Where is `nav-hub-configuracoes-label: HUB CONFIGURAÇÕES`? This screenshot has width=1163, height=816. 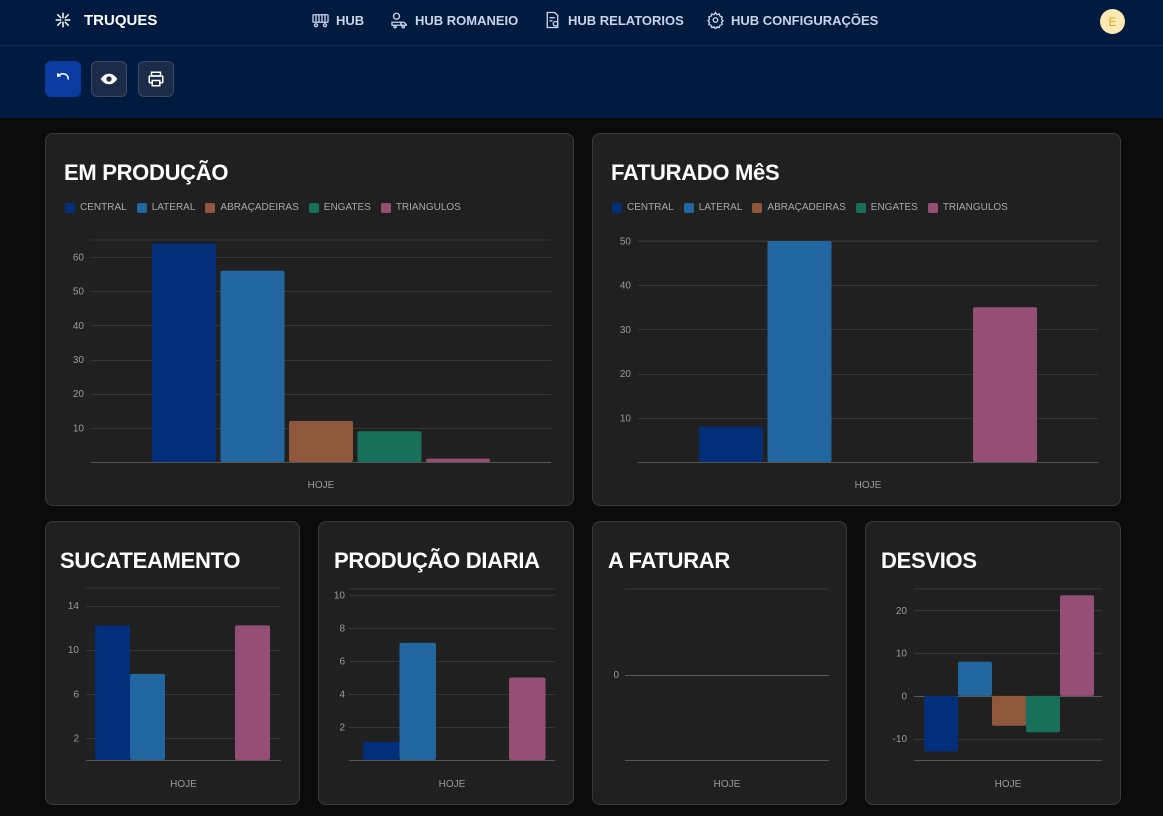 nav-hub-configuracoes-label: HUB CONFIGURAÇÕES is located at coordinates (804, 20).